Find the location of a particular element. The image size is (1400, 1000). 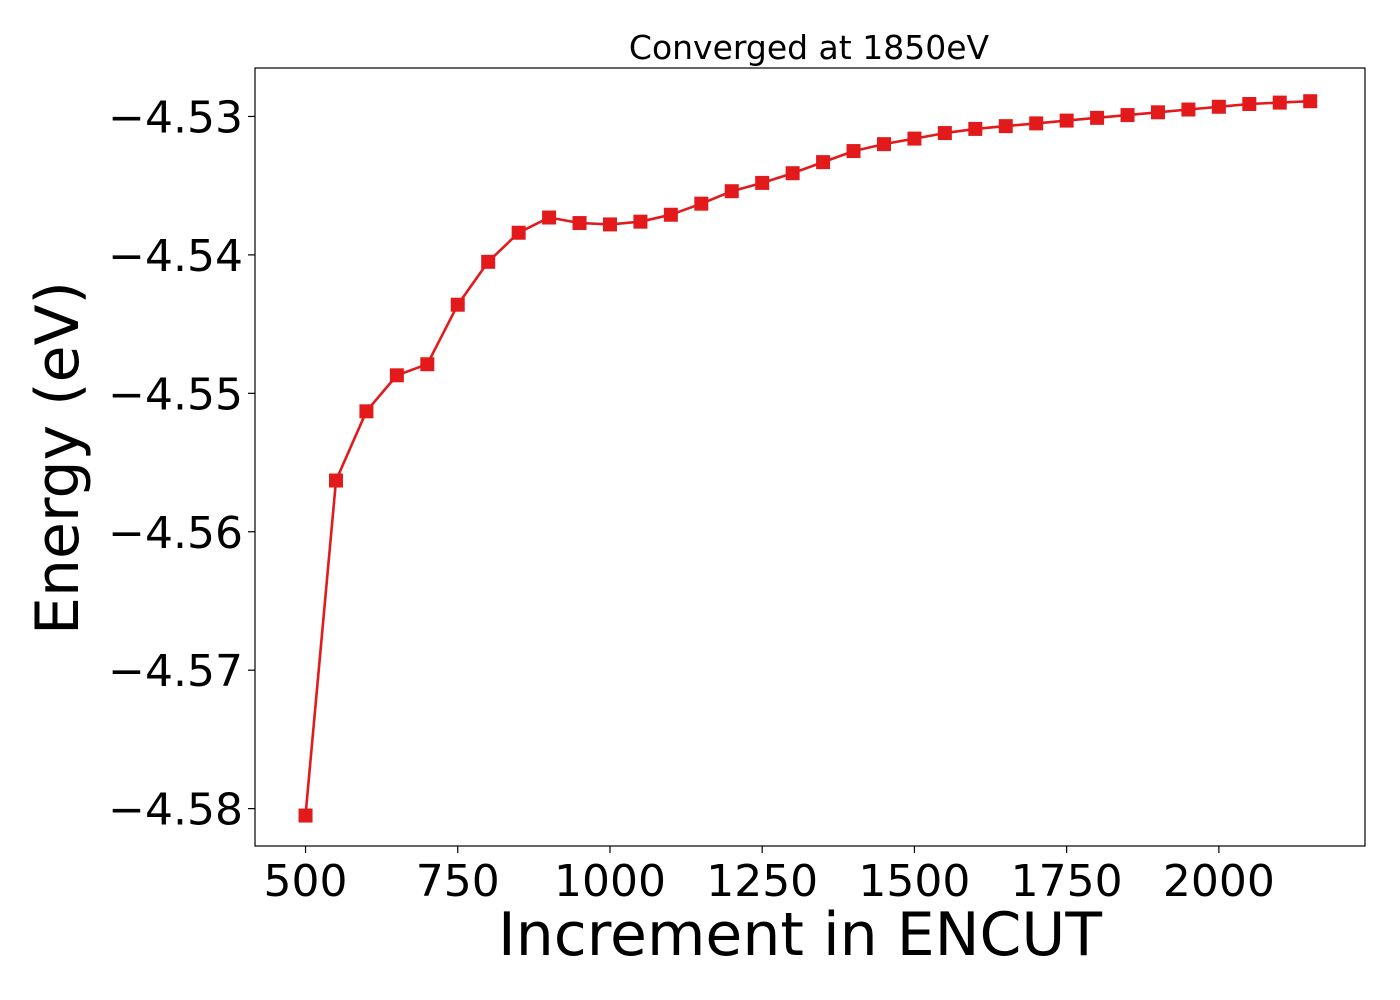

x-axis-label: Increment in ENCUT is located at coordinates (800, 935).